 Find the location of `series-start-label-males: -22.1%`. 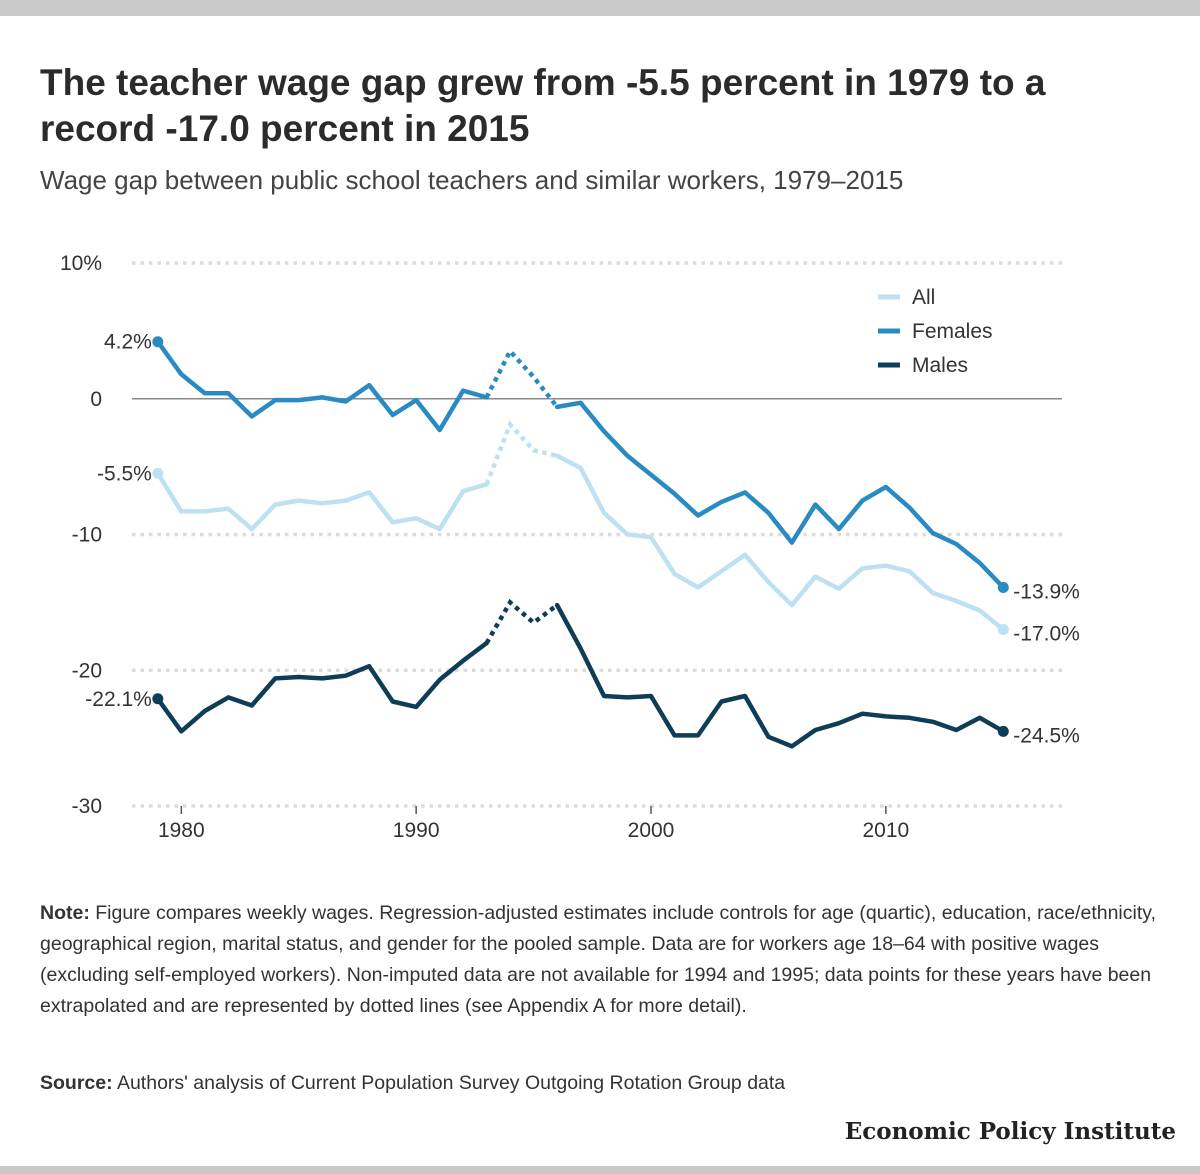

series-start-label-males: -22.1% is located at coordinates (118, 699).